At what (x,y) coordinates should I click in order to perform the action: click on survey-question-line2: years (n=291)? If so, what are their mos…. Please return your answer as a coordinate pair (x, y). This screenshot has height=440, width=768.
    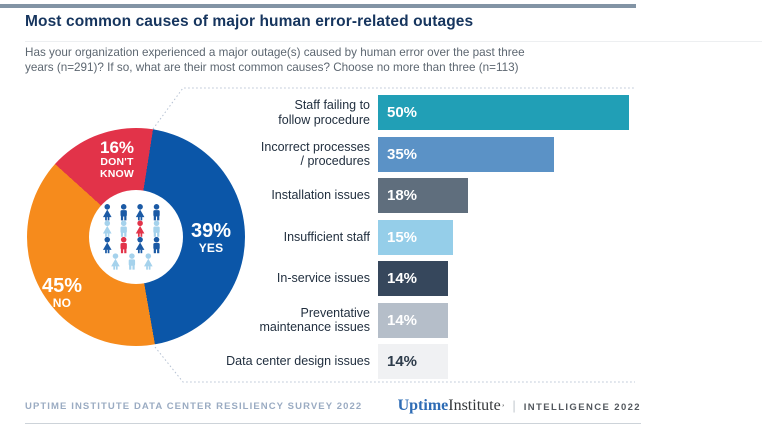
    Looking at the image, I should click on (272, 67).